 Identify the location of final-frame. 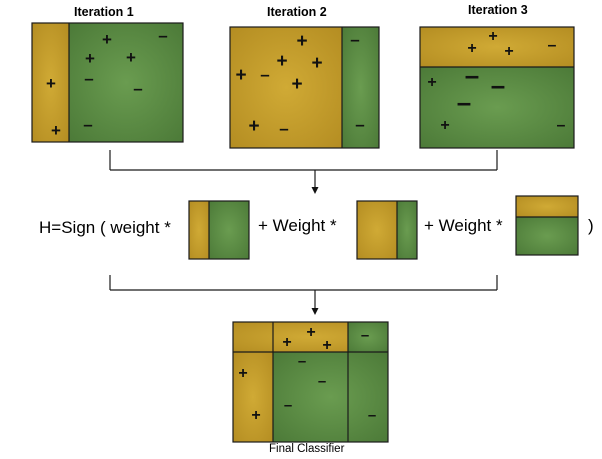
(310, 382).